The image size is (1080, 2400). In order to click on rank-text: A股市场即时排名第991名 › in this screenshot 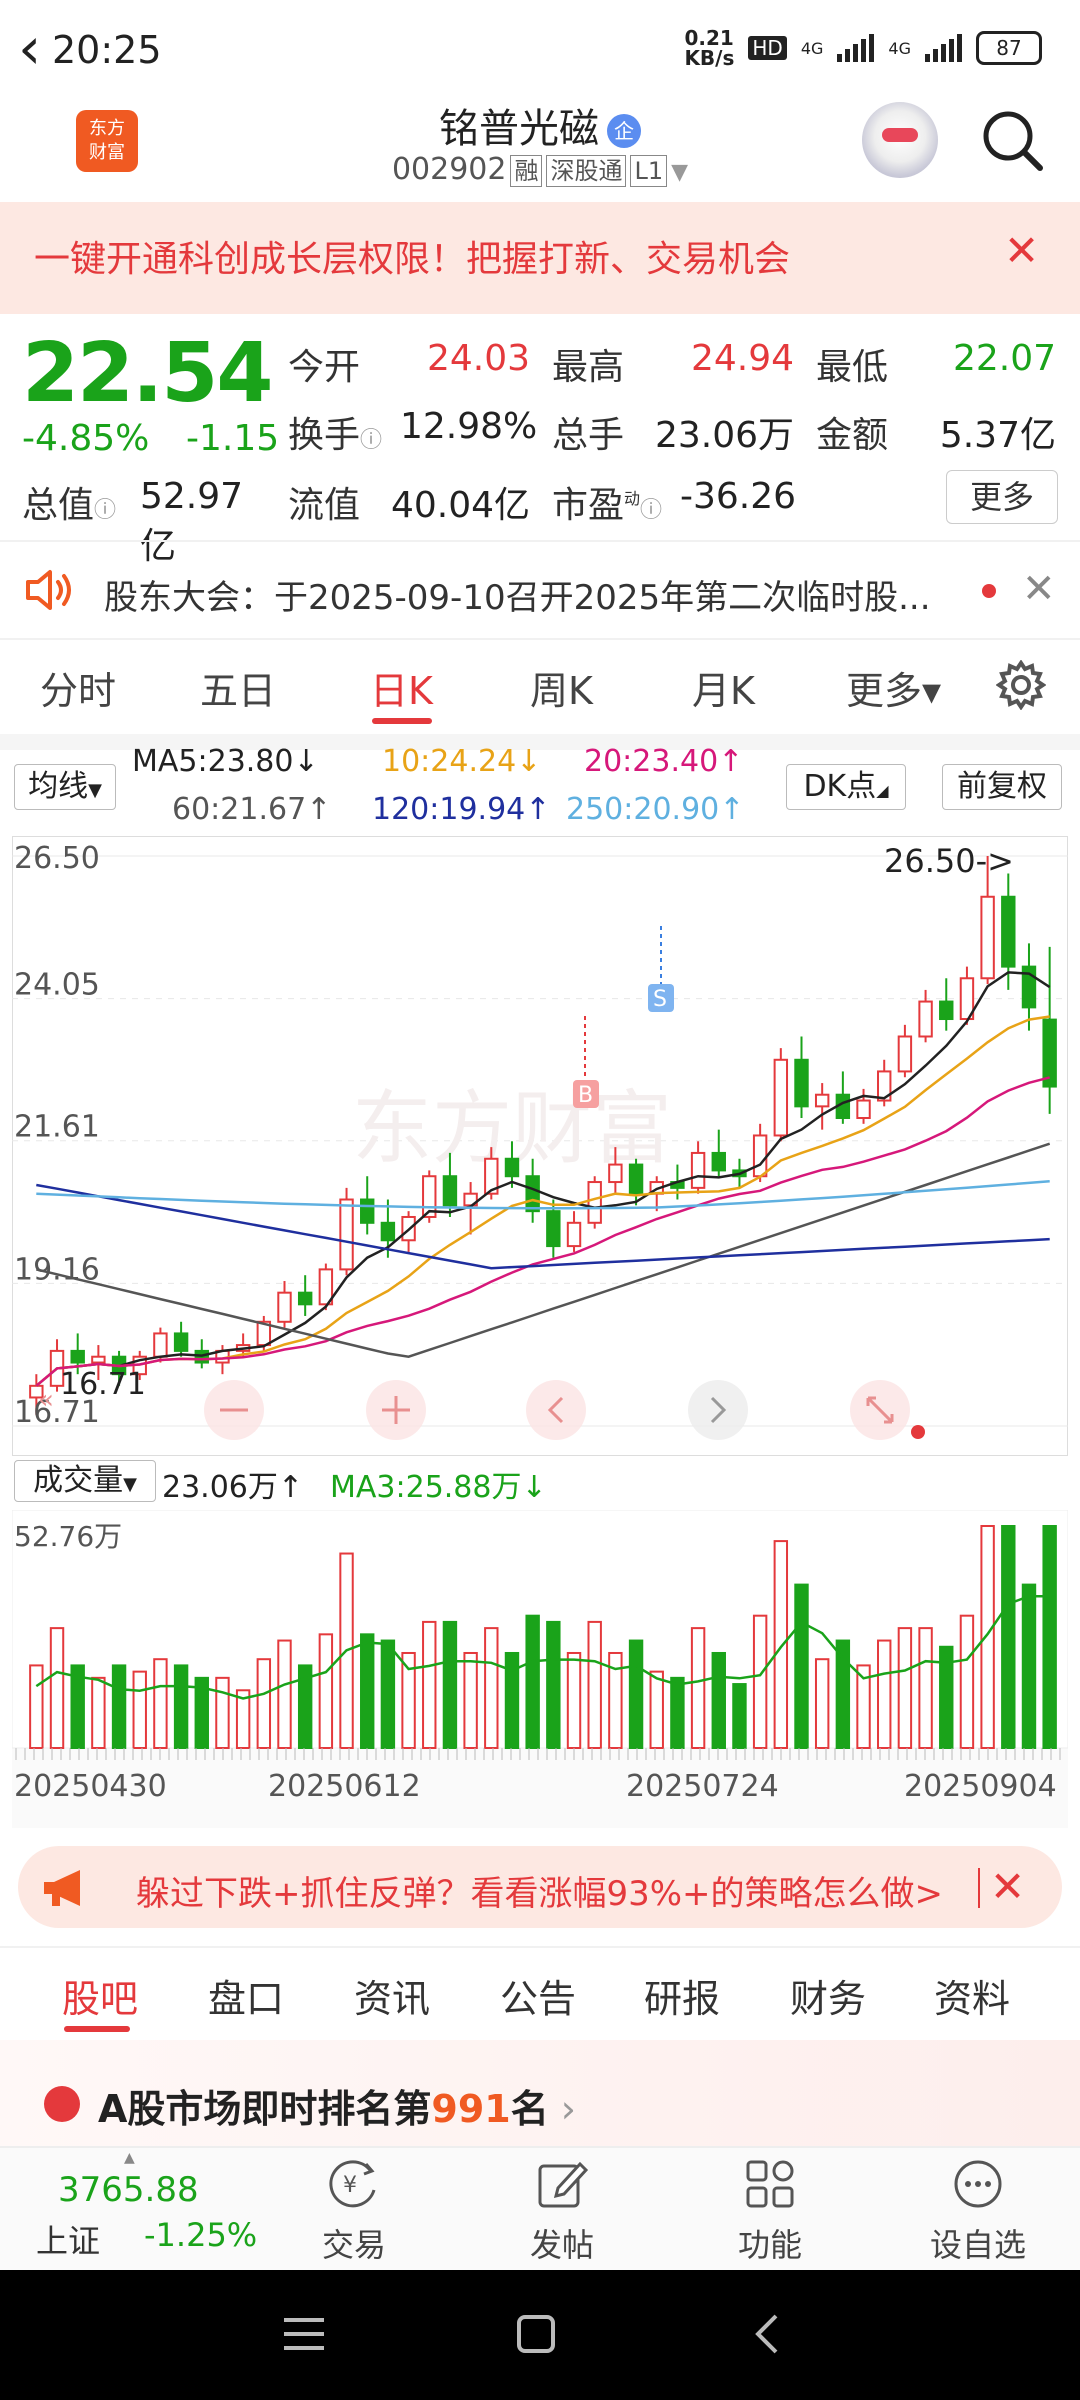, I will do `click(337, 2105)`.